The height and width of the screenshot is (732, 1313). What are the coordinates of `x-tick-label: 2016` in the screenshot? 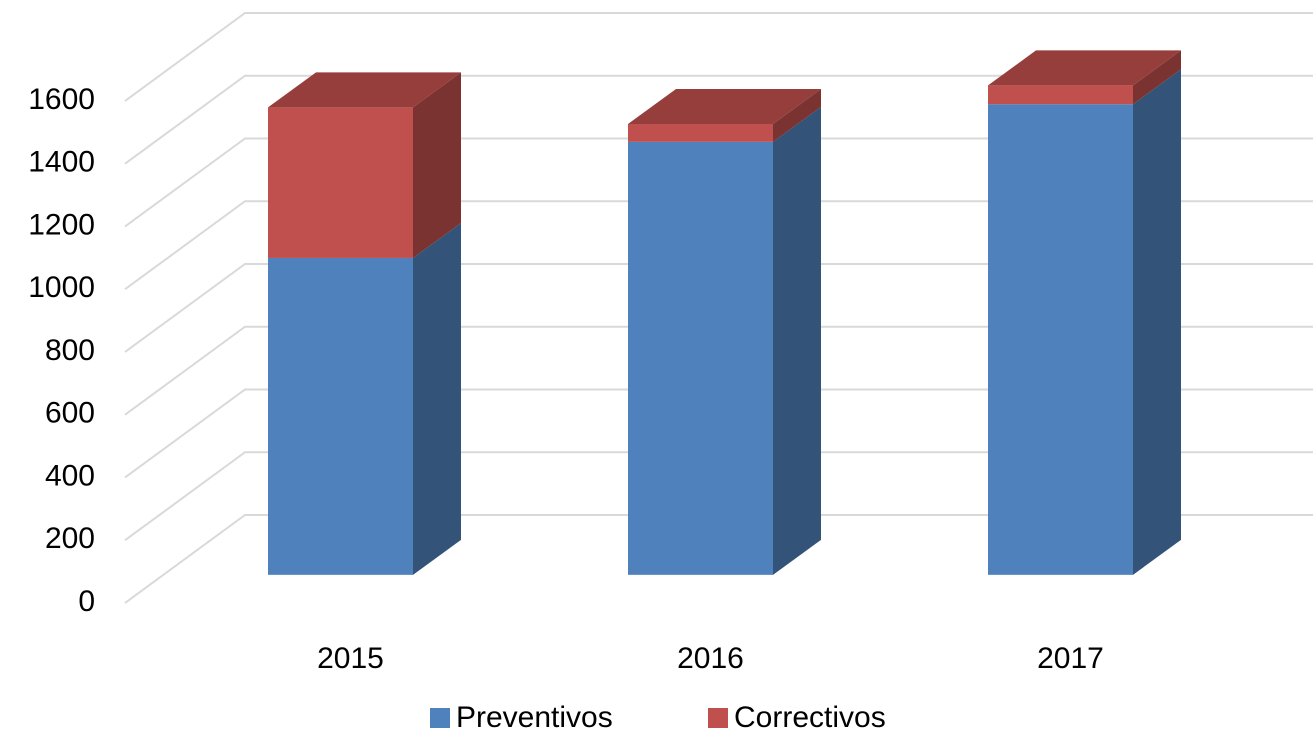 It's located at (710, 658).